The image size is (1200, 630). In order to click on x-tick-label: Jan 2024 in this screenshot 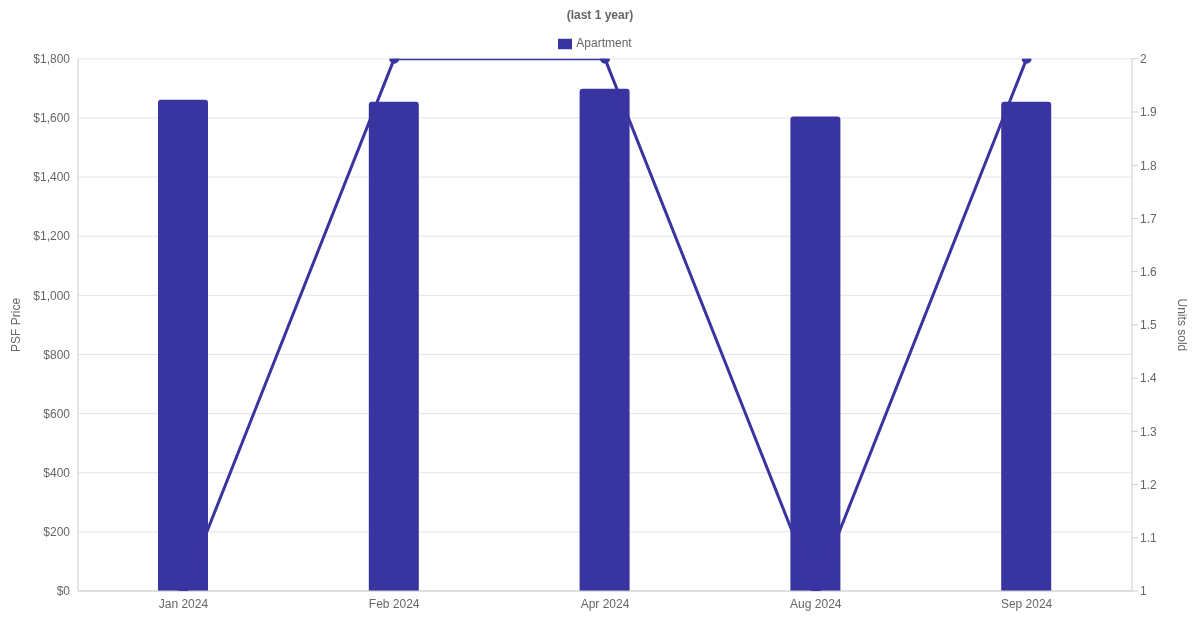, I will do `click(183, 603)`.